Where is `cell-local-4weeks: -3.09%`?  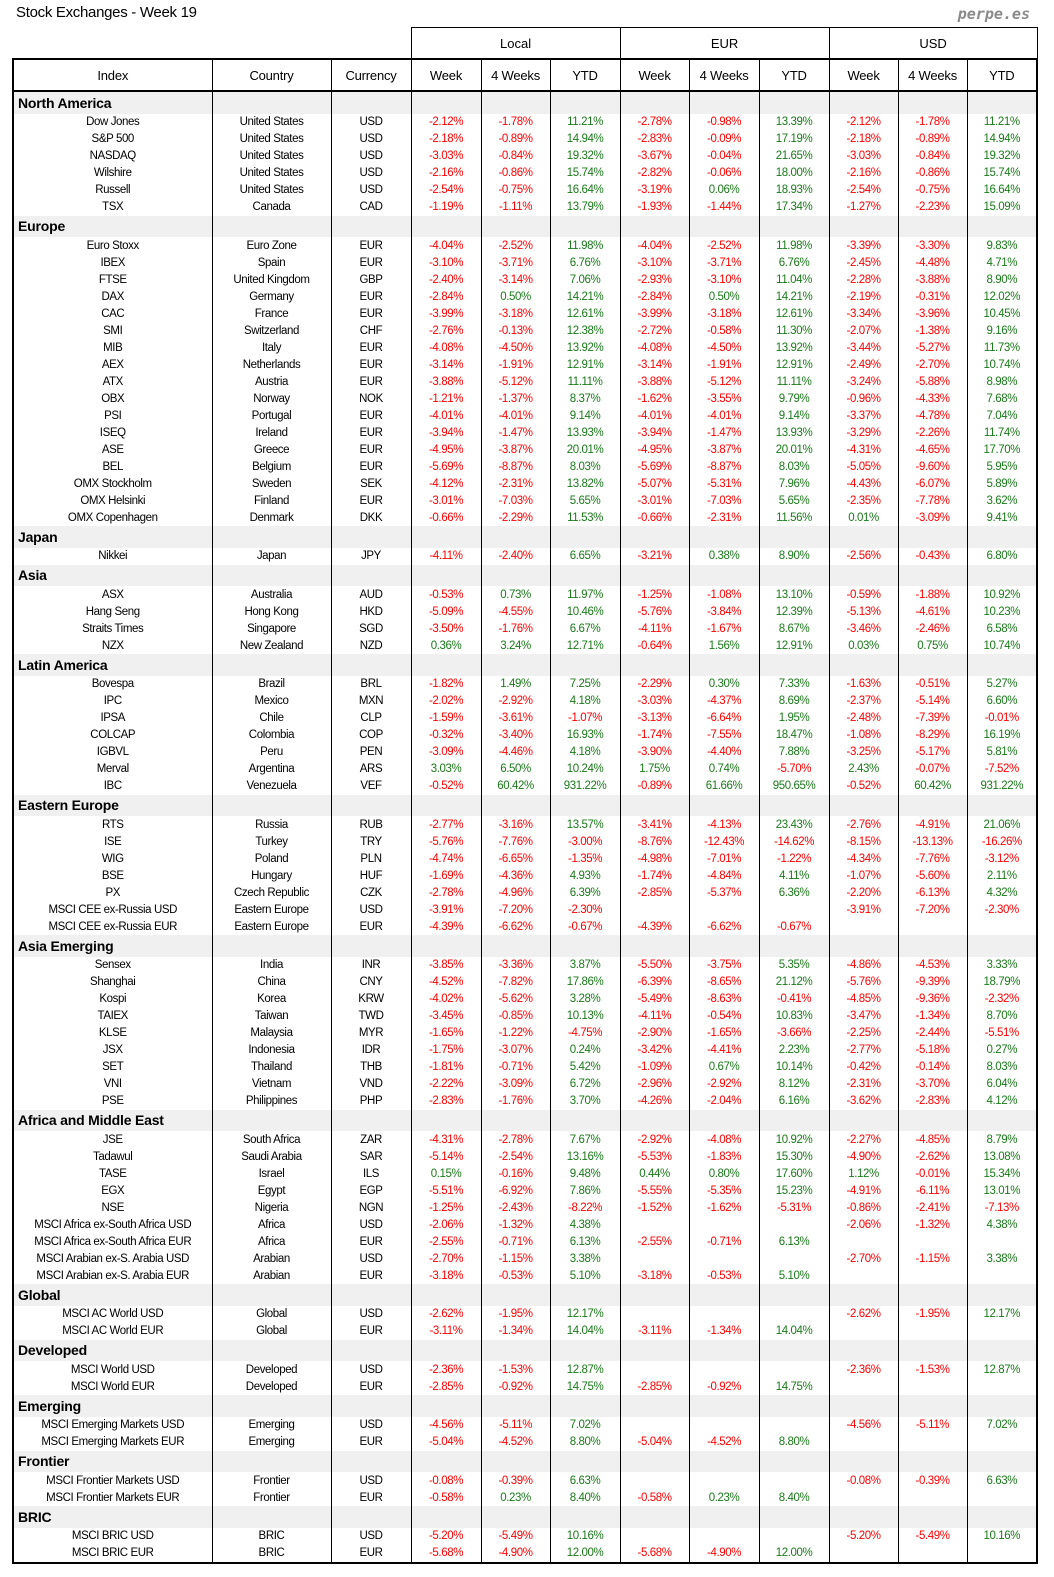 cell-local-4weeks: -3.09% is located at coordinates (515, 1084).